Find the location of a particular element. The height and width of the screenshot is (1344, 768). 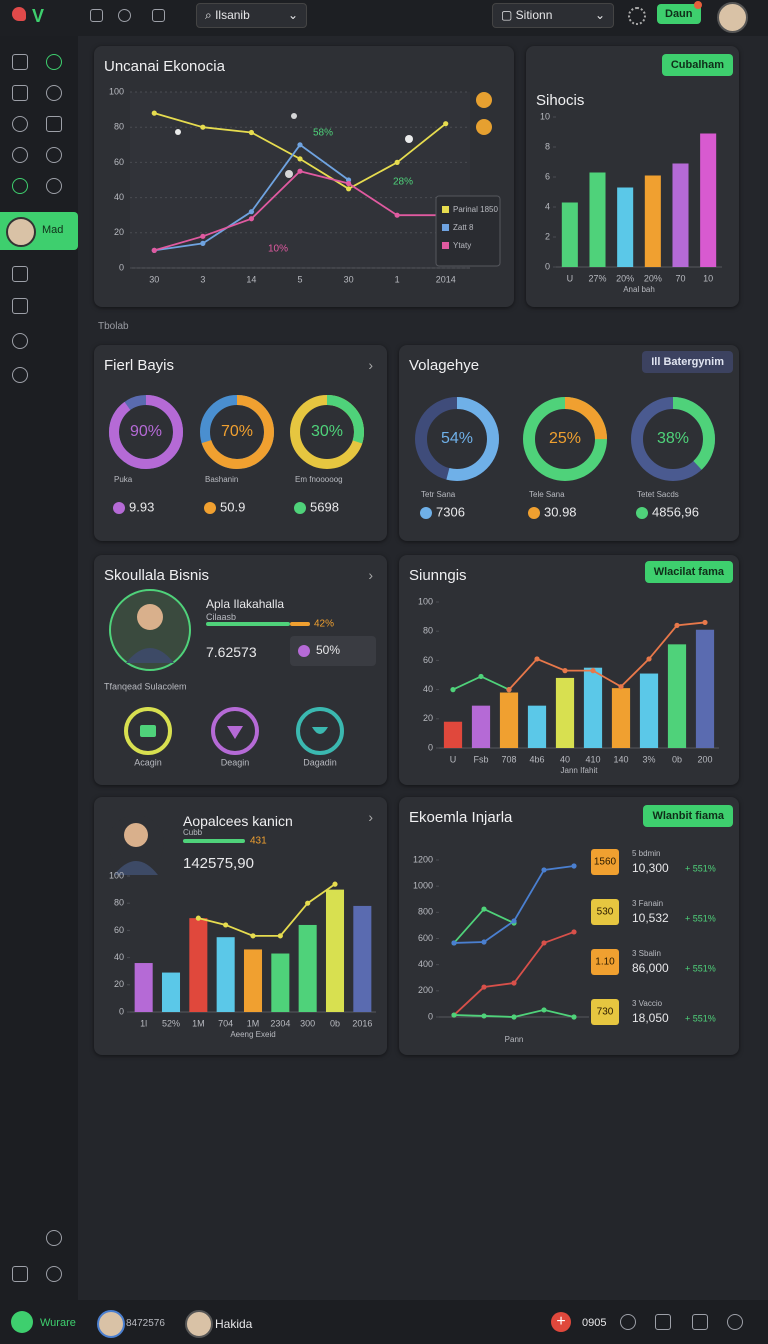

icon-badge is located at coordinates (484, 100).